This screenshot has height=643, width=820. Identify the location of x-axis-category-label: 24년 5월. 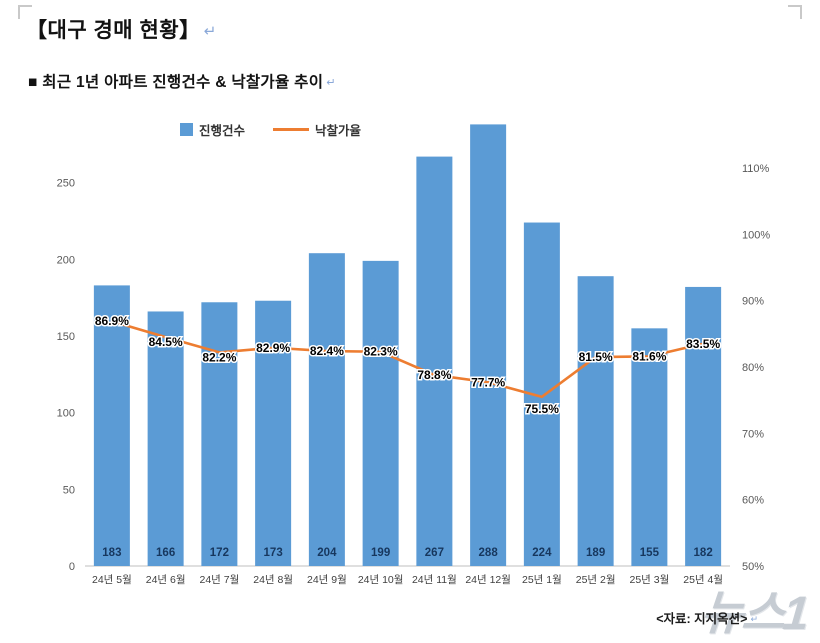
(112, 580).